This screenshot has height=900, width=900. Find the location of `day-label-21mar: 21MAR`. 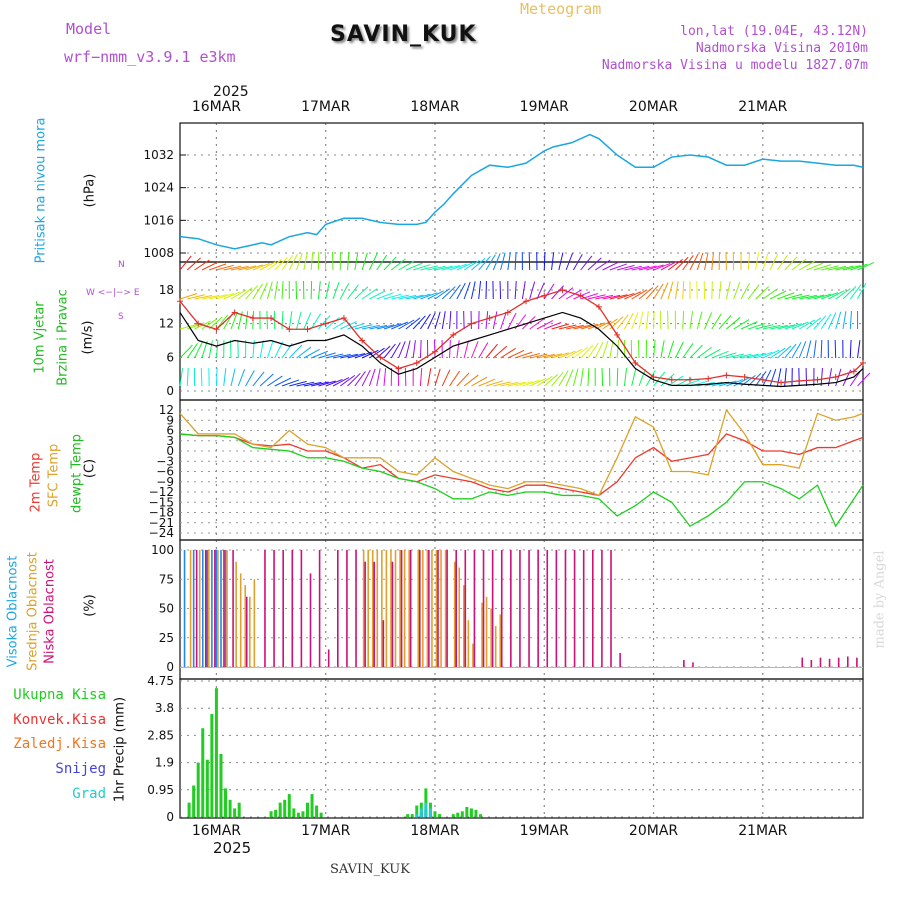

day-label-21mar: 21MAR is located at coordinates (763, 831).